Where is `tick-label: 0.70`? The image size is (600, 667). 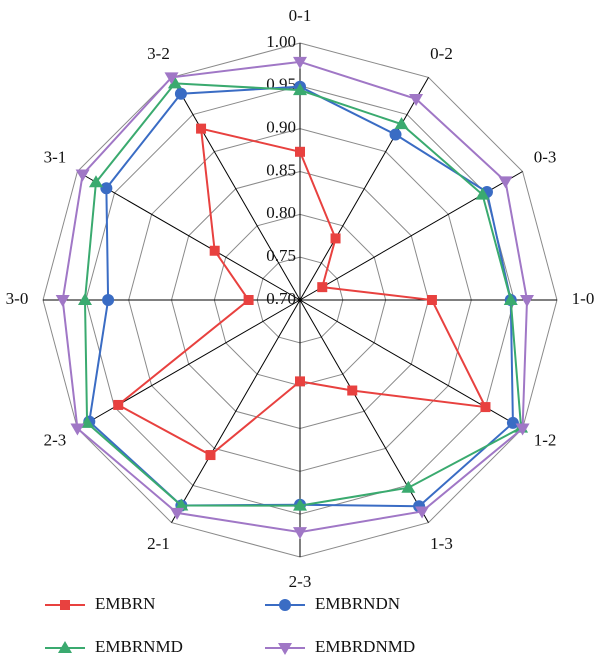
tick-label: 0.70 is located at coordinates (281, 298).